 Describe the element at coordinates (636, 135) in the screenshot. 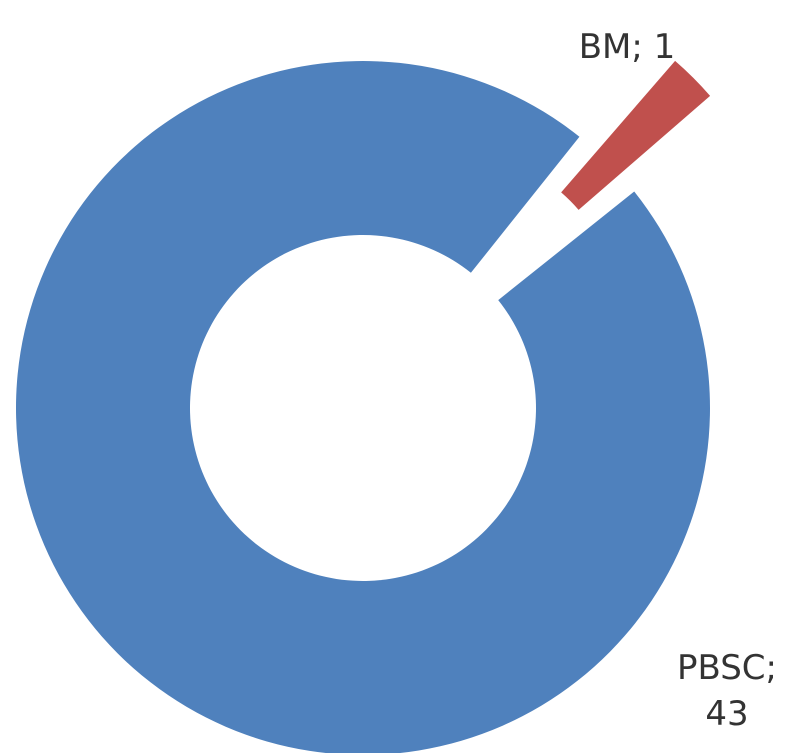

I see `slice-bm` at that location.